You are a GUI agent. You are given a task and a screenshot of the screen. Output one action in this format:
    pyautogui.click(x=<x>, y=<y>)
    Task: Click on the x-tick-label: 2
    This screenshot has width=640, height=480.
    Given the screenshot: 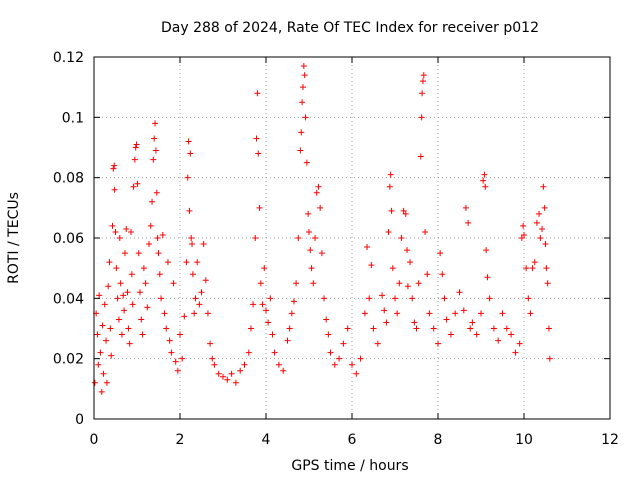 What is the action you would take?
    pyautogui.click(x=180, y=440)
    